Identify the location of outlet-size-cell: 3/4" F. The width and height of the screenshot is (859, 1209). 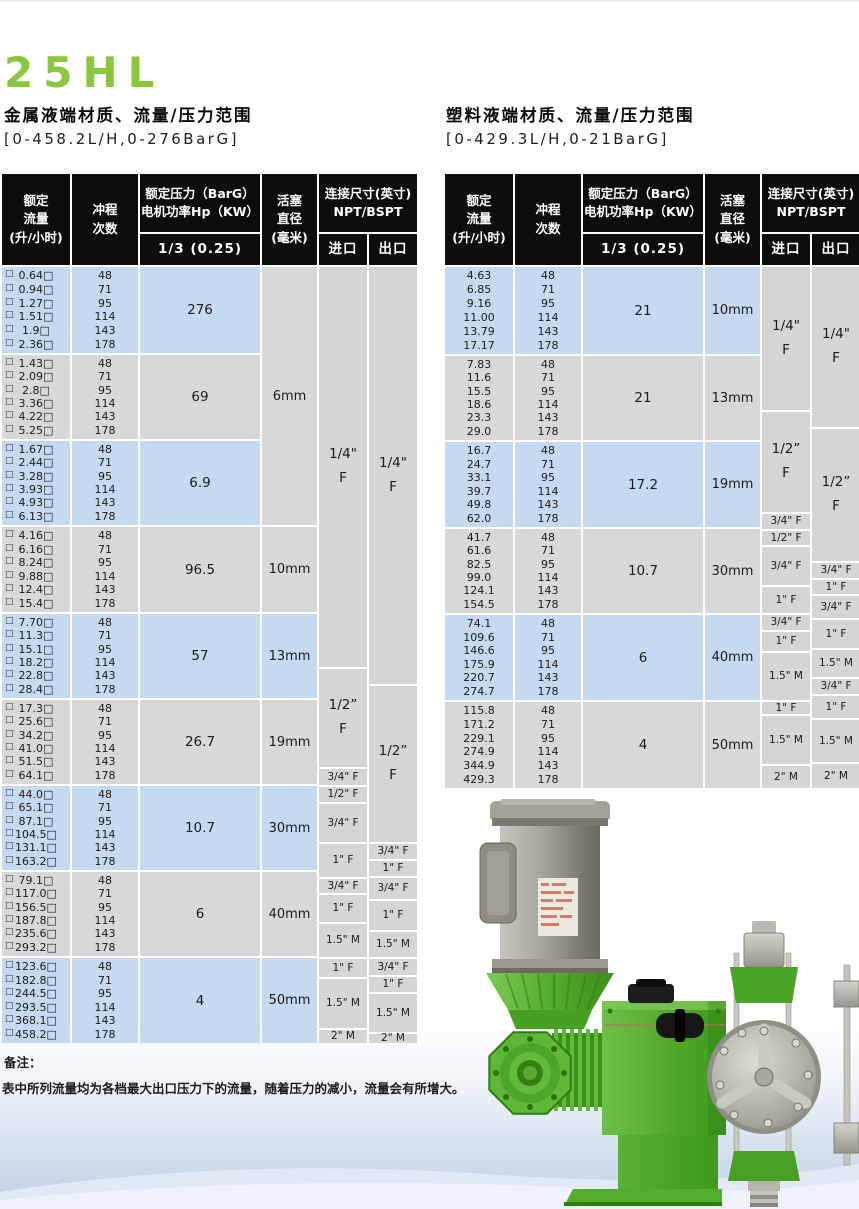
(393, 887).